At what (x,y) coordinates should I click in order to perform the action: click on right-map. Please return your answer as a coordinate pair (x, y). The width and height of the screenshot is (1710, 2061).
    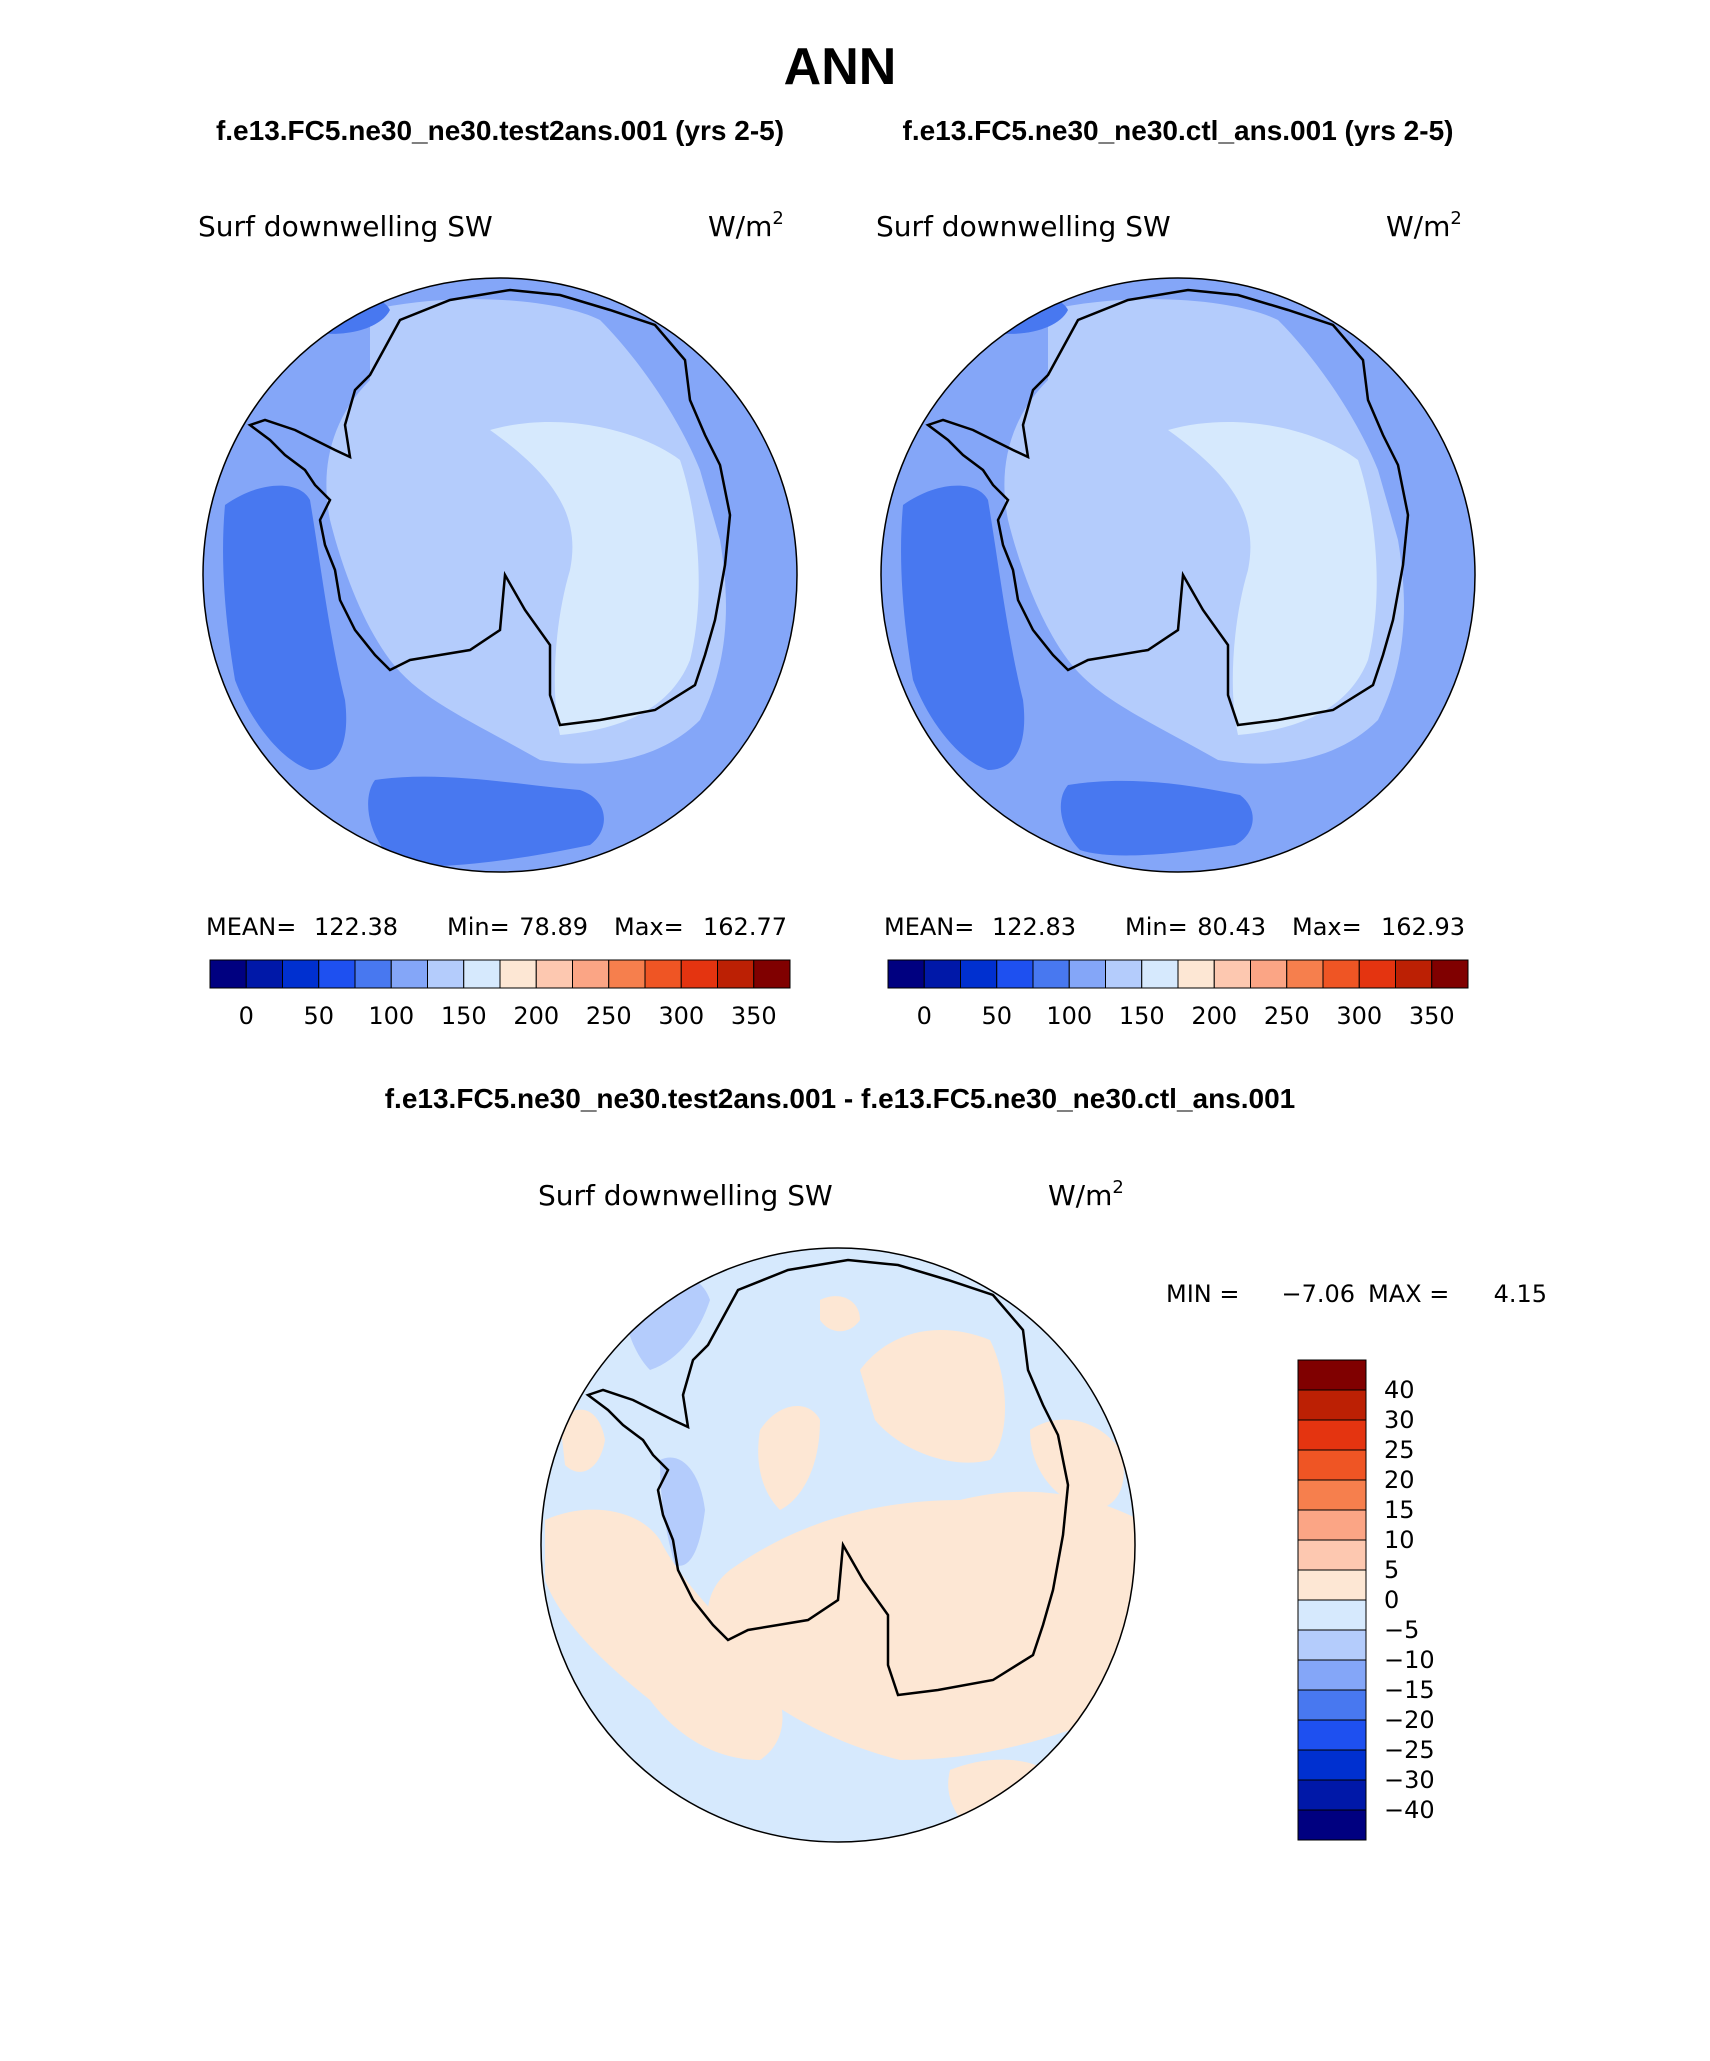
    Looking at the image, I should click on (1178, 575).